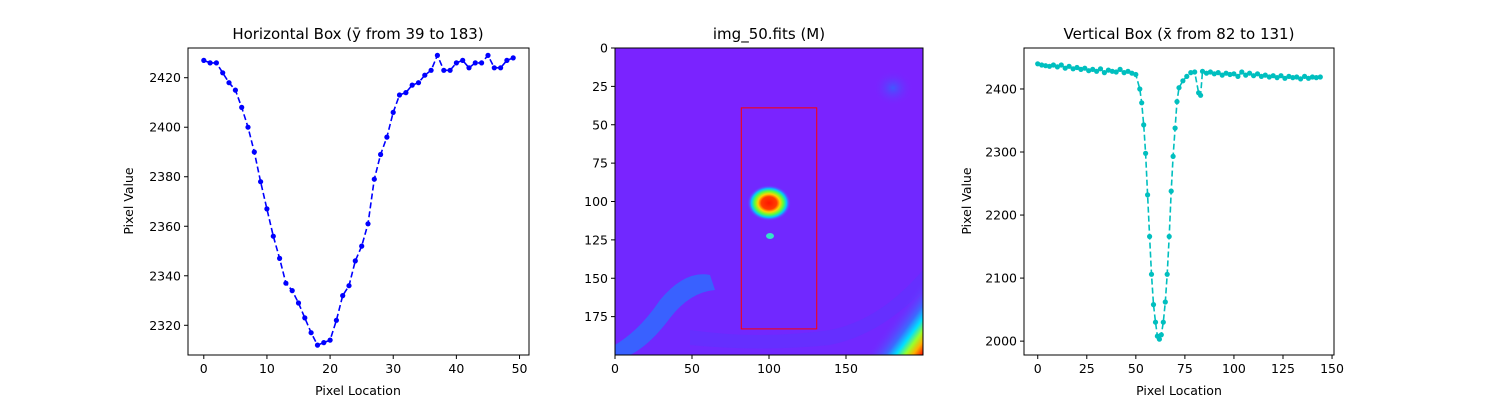 Image resolution: width=1500 pixels, height=400 pixels. I want to click on x-tick-label: 20, so click(330, 368).